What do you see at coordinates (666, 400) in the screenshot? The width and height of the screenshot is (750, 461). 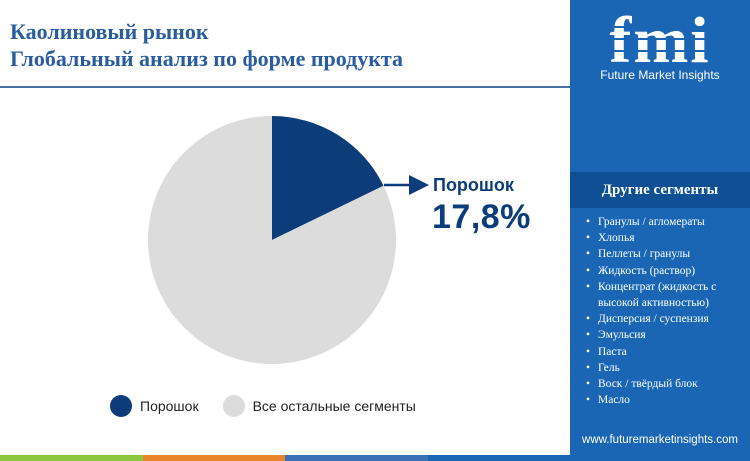 I see `segment-item: Масло` at bounding box center [666, 400].